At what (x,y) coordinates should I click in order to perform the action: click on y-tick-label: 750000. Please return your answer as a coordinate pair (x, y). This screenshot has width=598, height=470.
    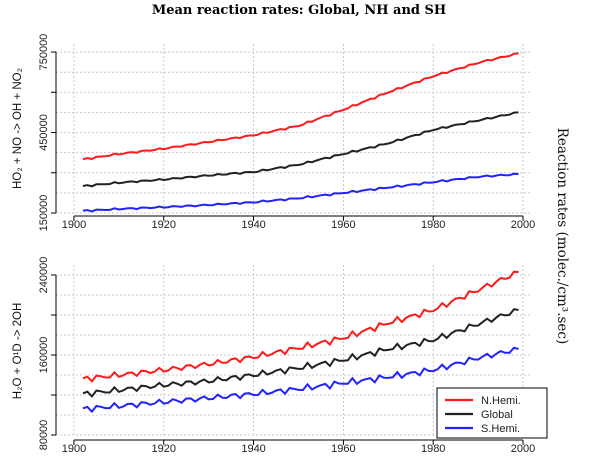
    Looking at the image, I should click on (44, 52).